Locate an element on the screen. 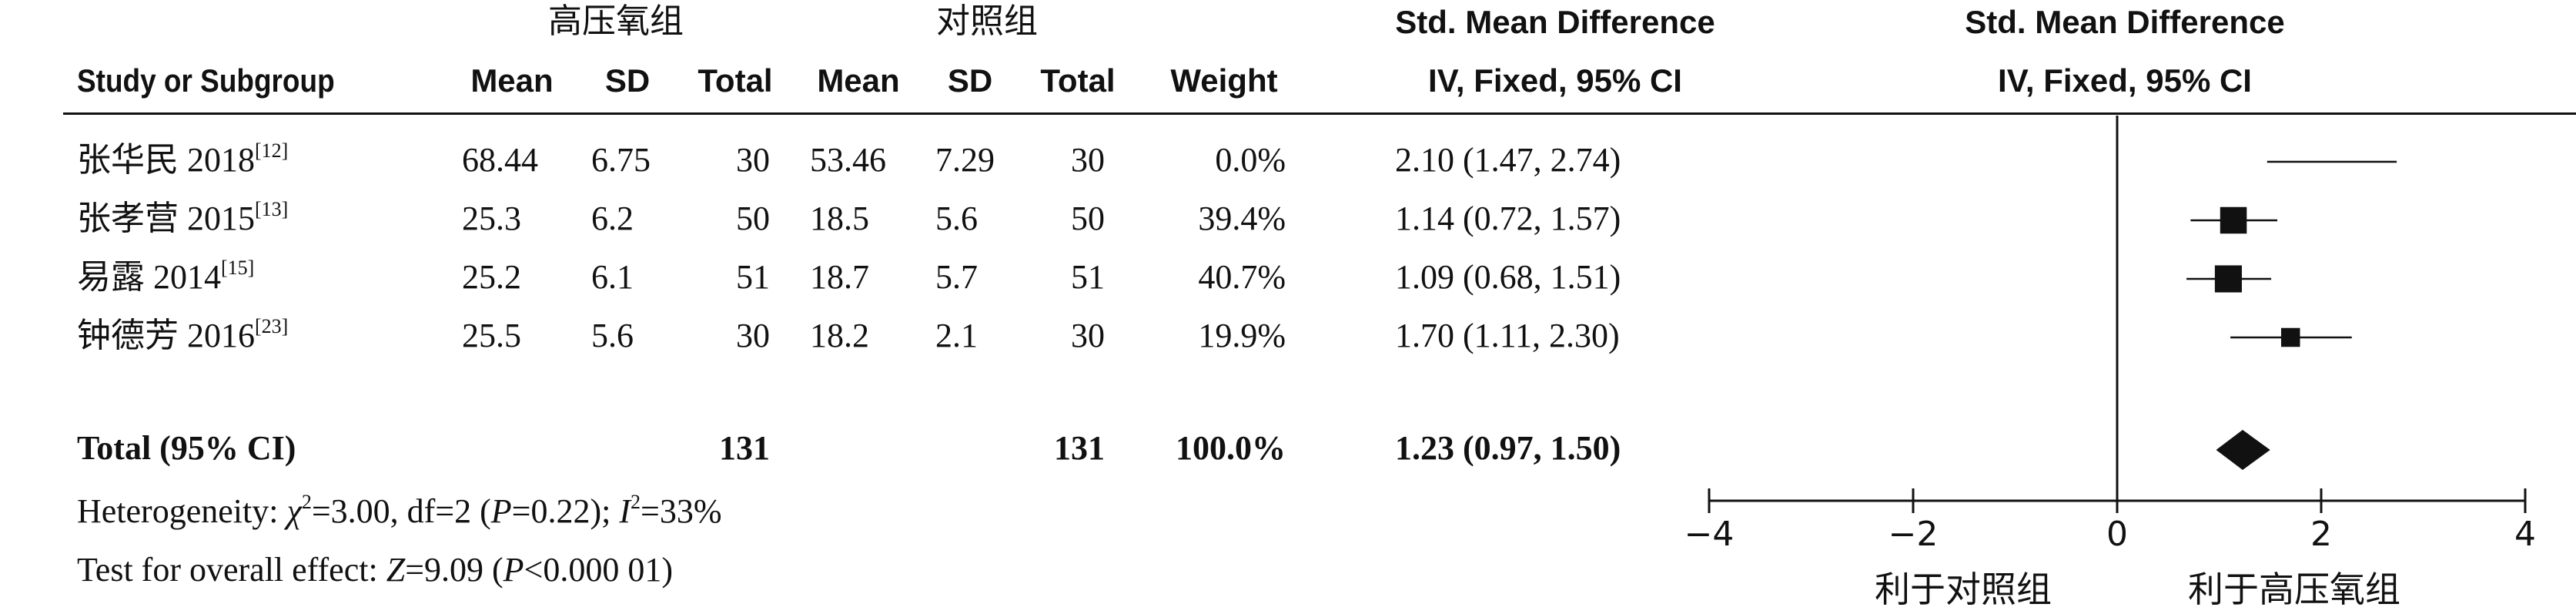 The height and width of the screenshot is (614, 2576). pooled-diamond is located at coordinates (2243, 450).